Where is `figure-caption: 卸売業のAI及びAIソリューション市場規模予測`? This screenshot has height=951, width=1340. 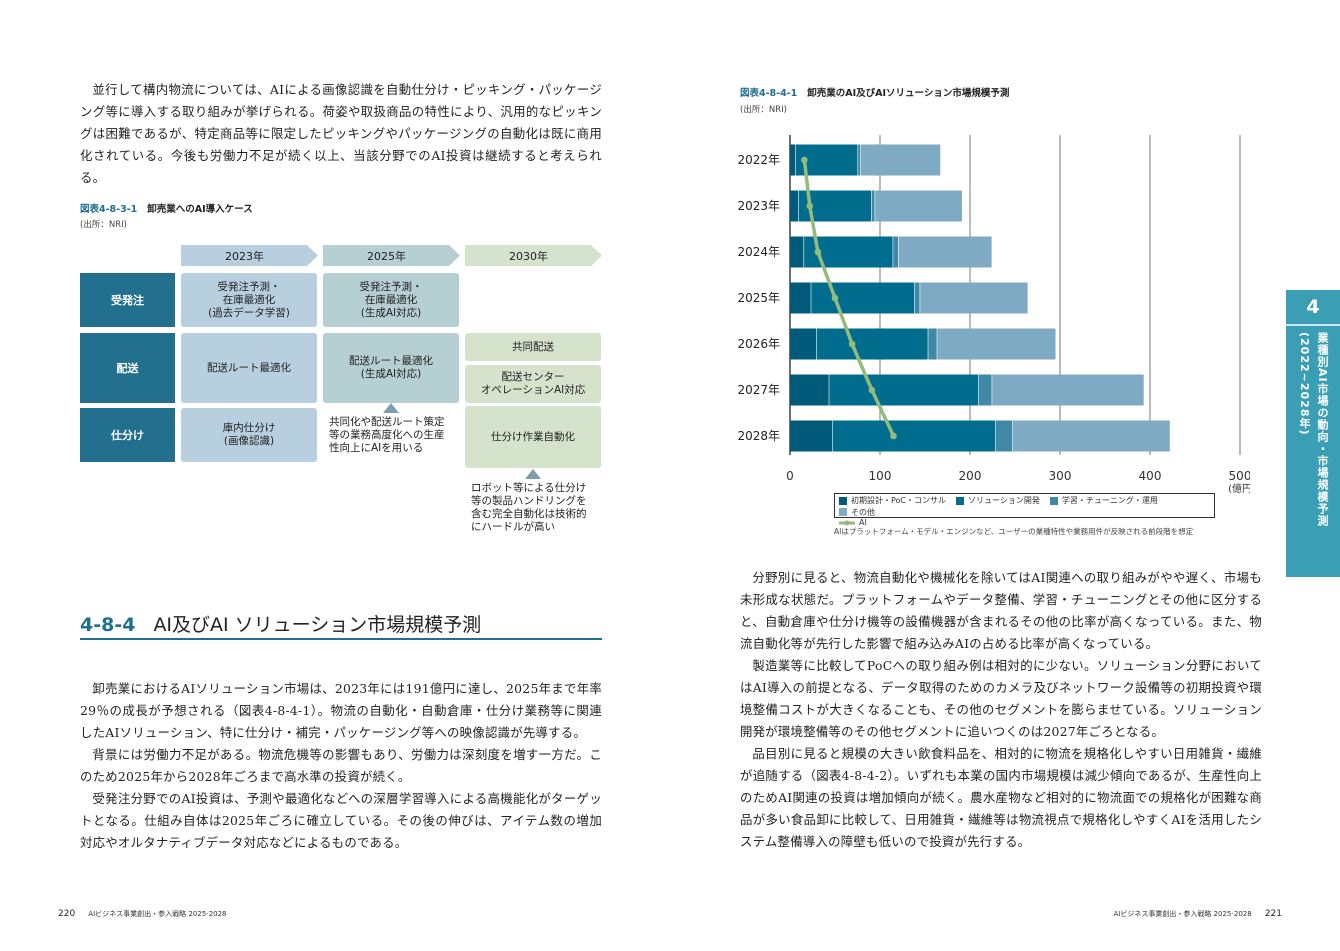
figure-caption: 卸売業のAI及びAIソリューション市場規模予測 is located at coordinates (908, 93).